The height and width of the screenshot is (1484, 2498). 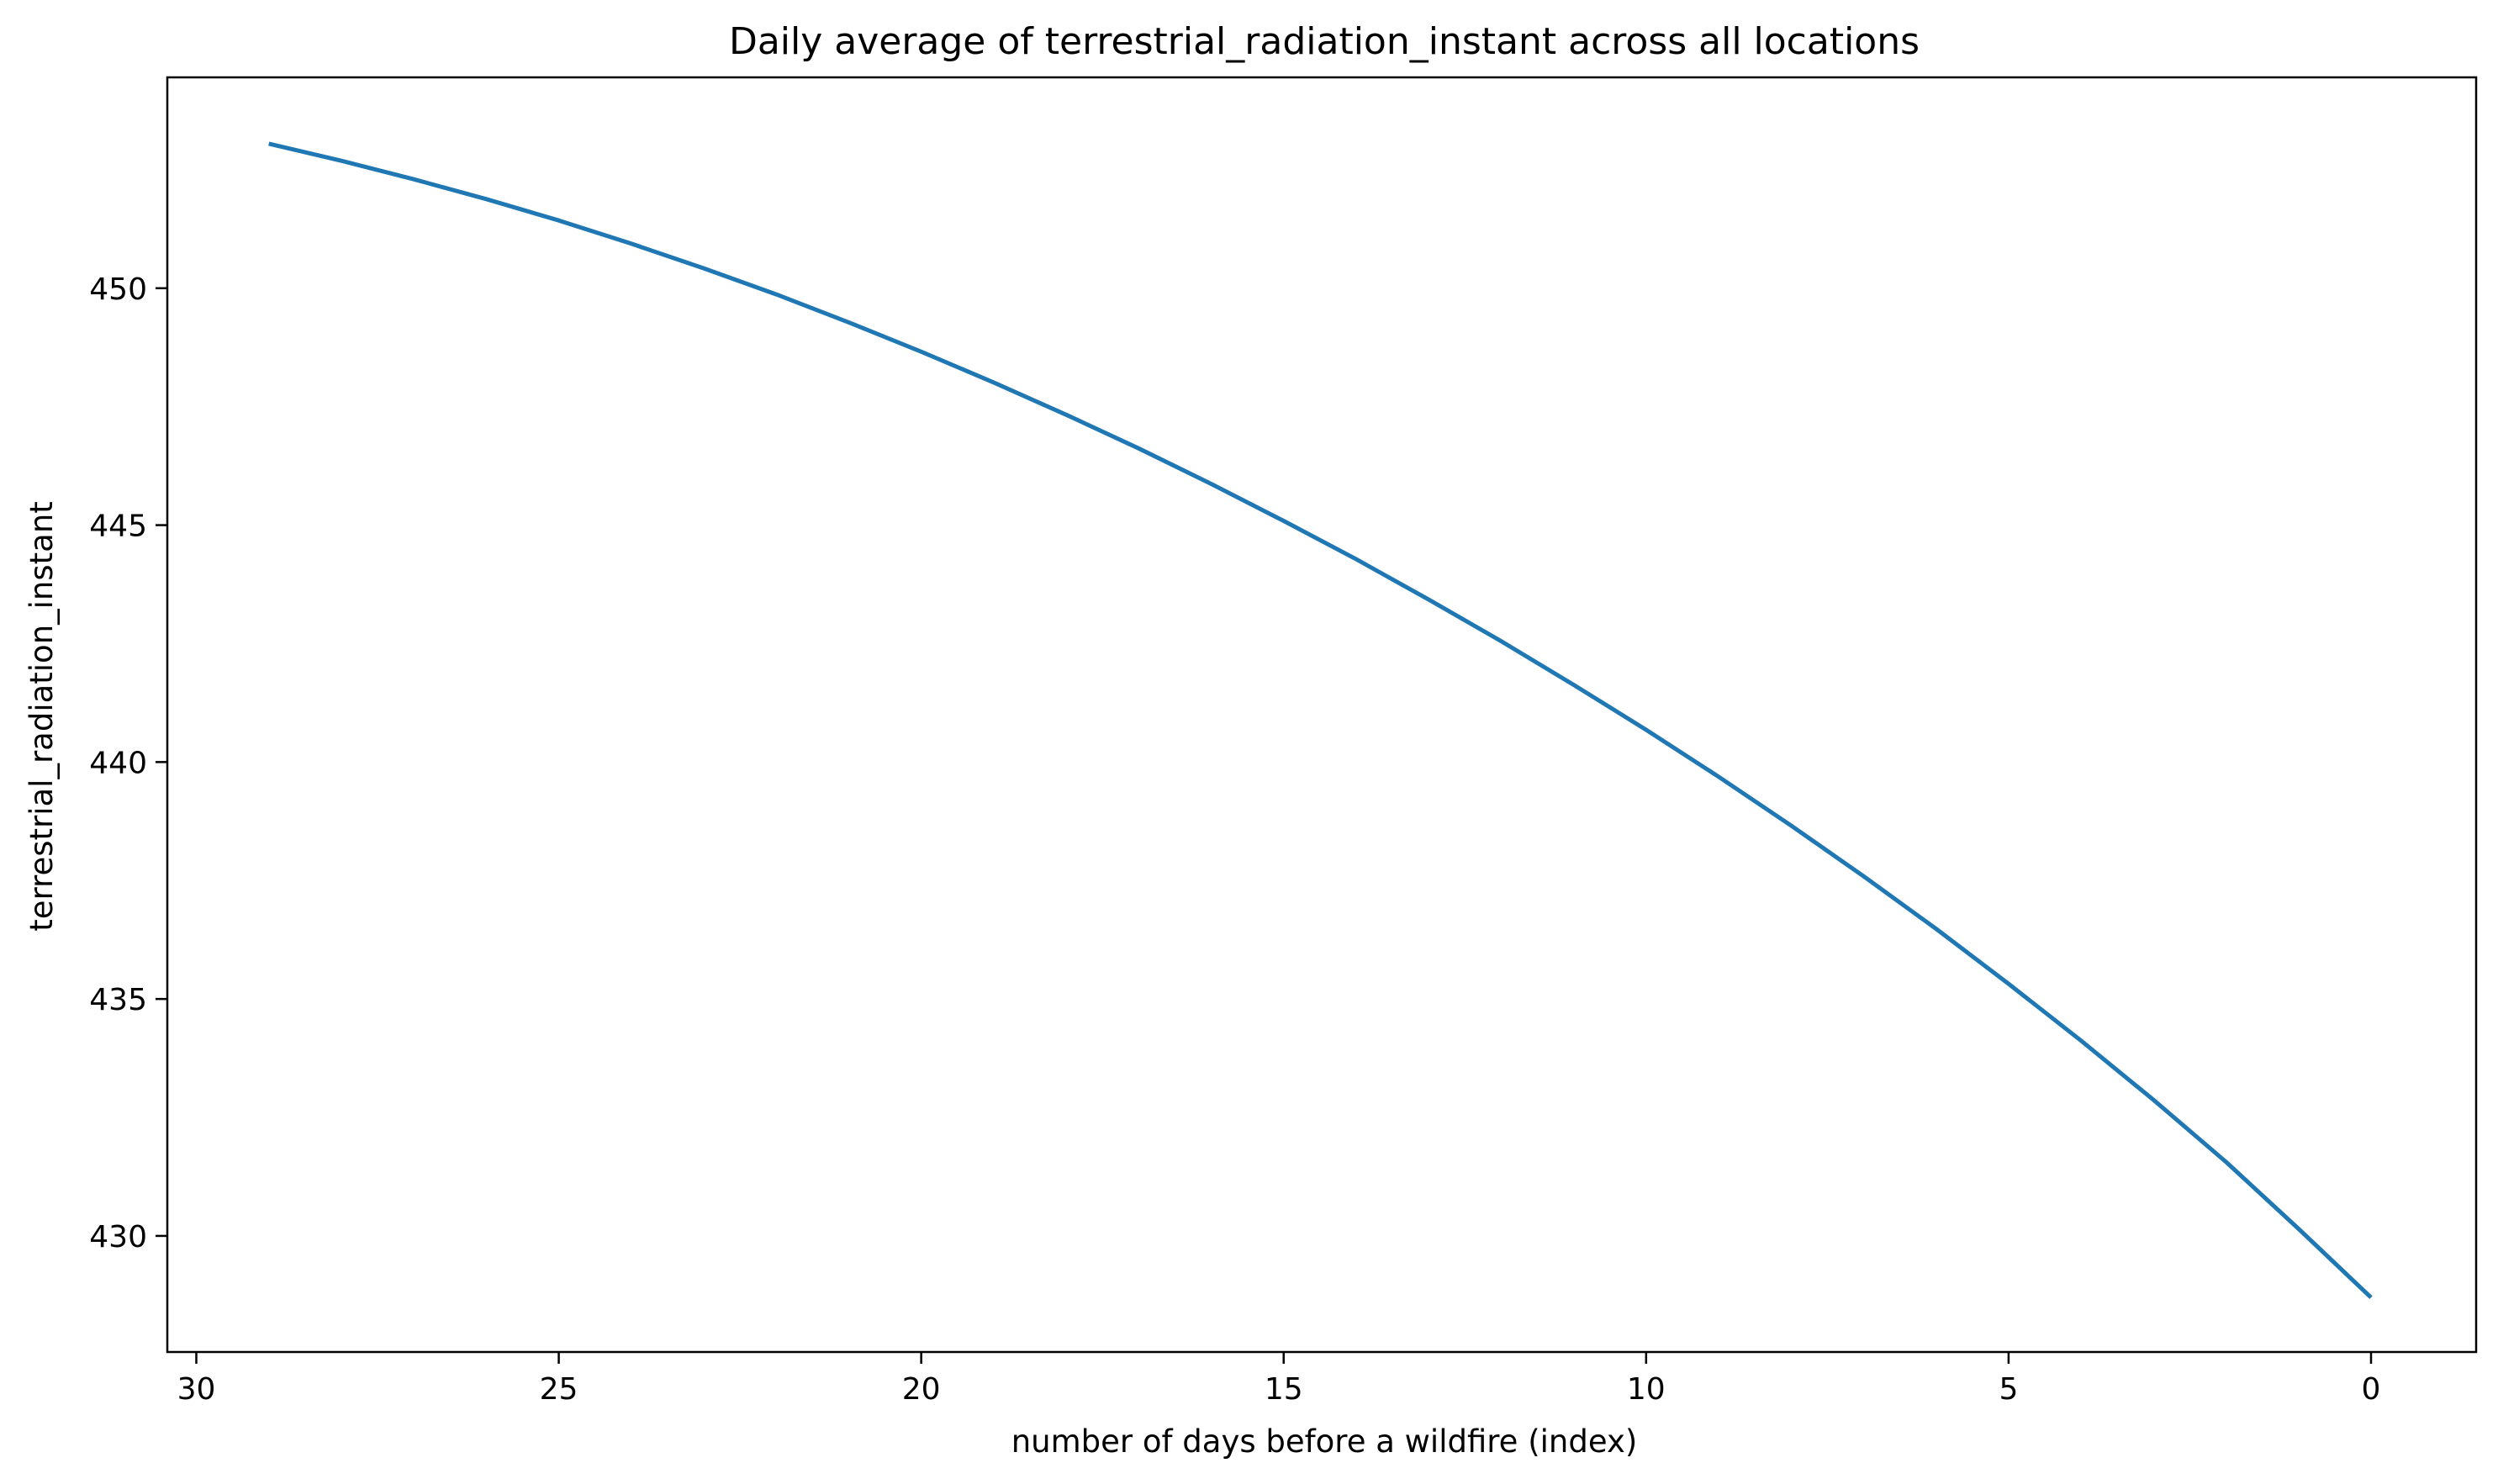 I want to click on y-tick-label: 435, so click(x=118, y=1000).